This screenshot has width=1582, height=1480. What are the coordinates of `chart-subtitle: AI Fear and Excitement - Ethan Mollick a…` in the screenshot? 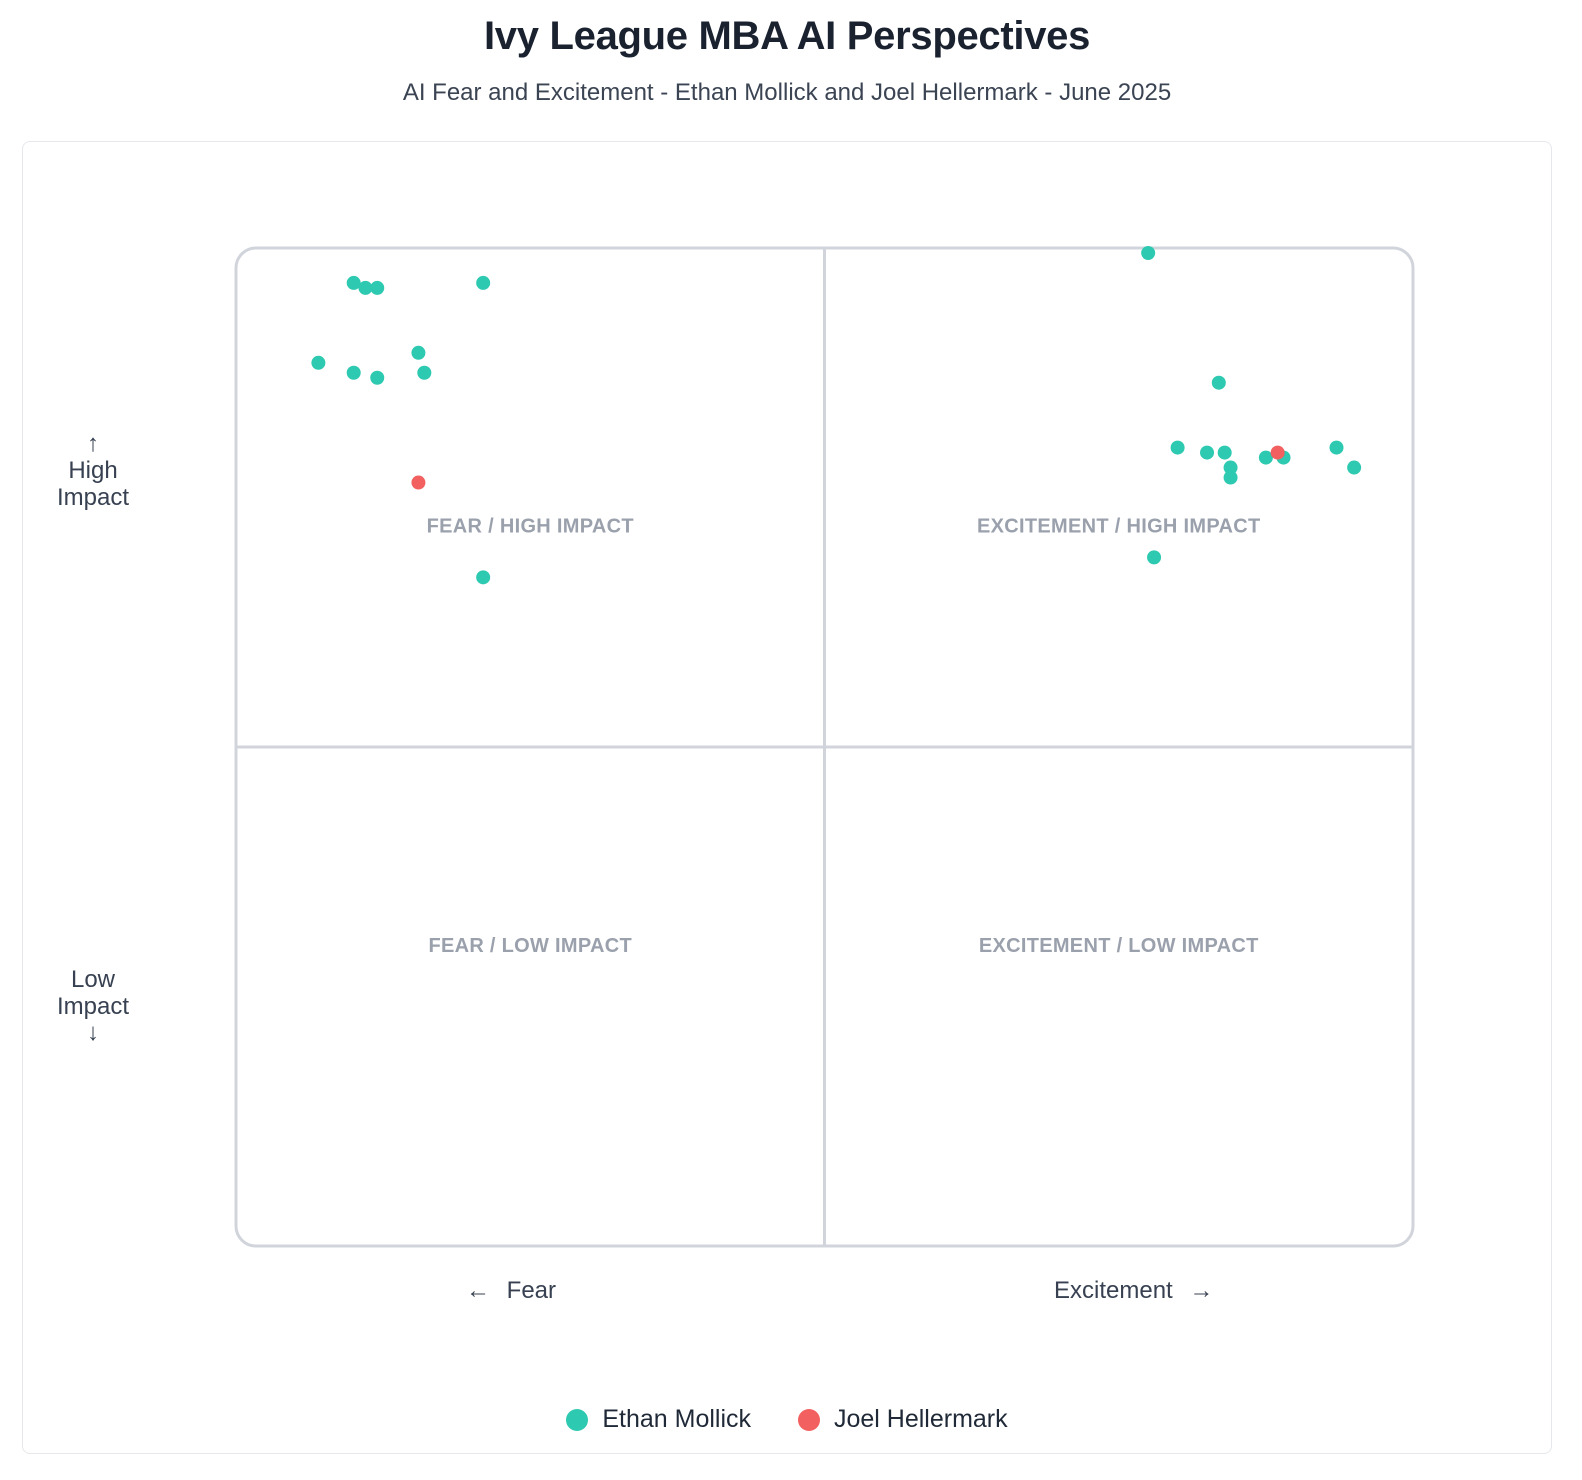 It's located at (787, 92).